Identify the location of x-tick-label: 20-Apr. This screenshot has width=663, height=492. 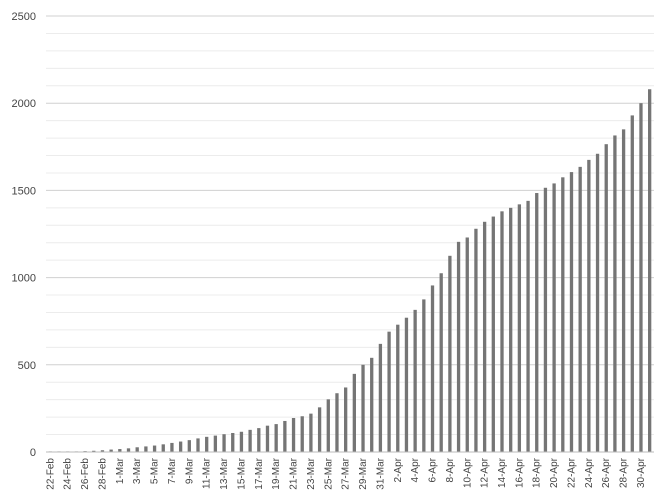
(554, 472).